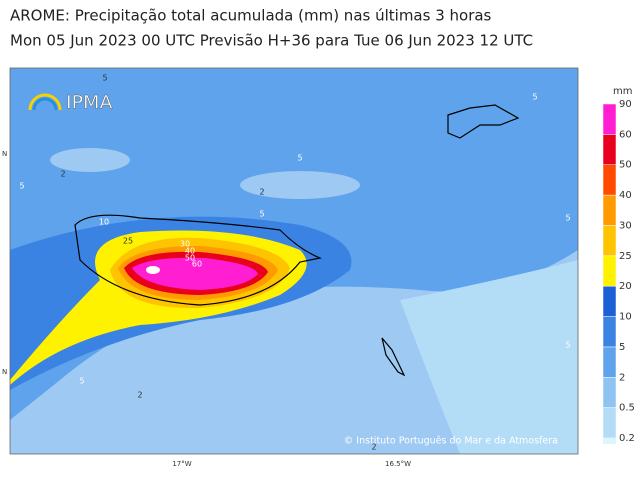  I want to click on contour-label: 60, so click(197, 264).